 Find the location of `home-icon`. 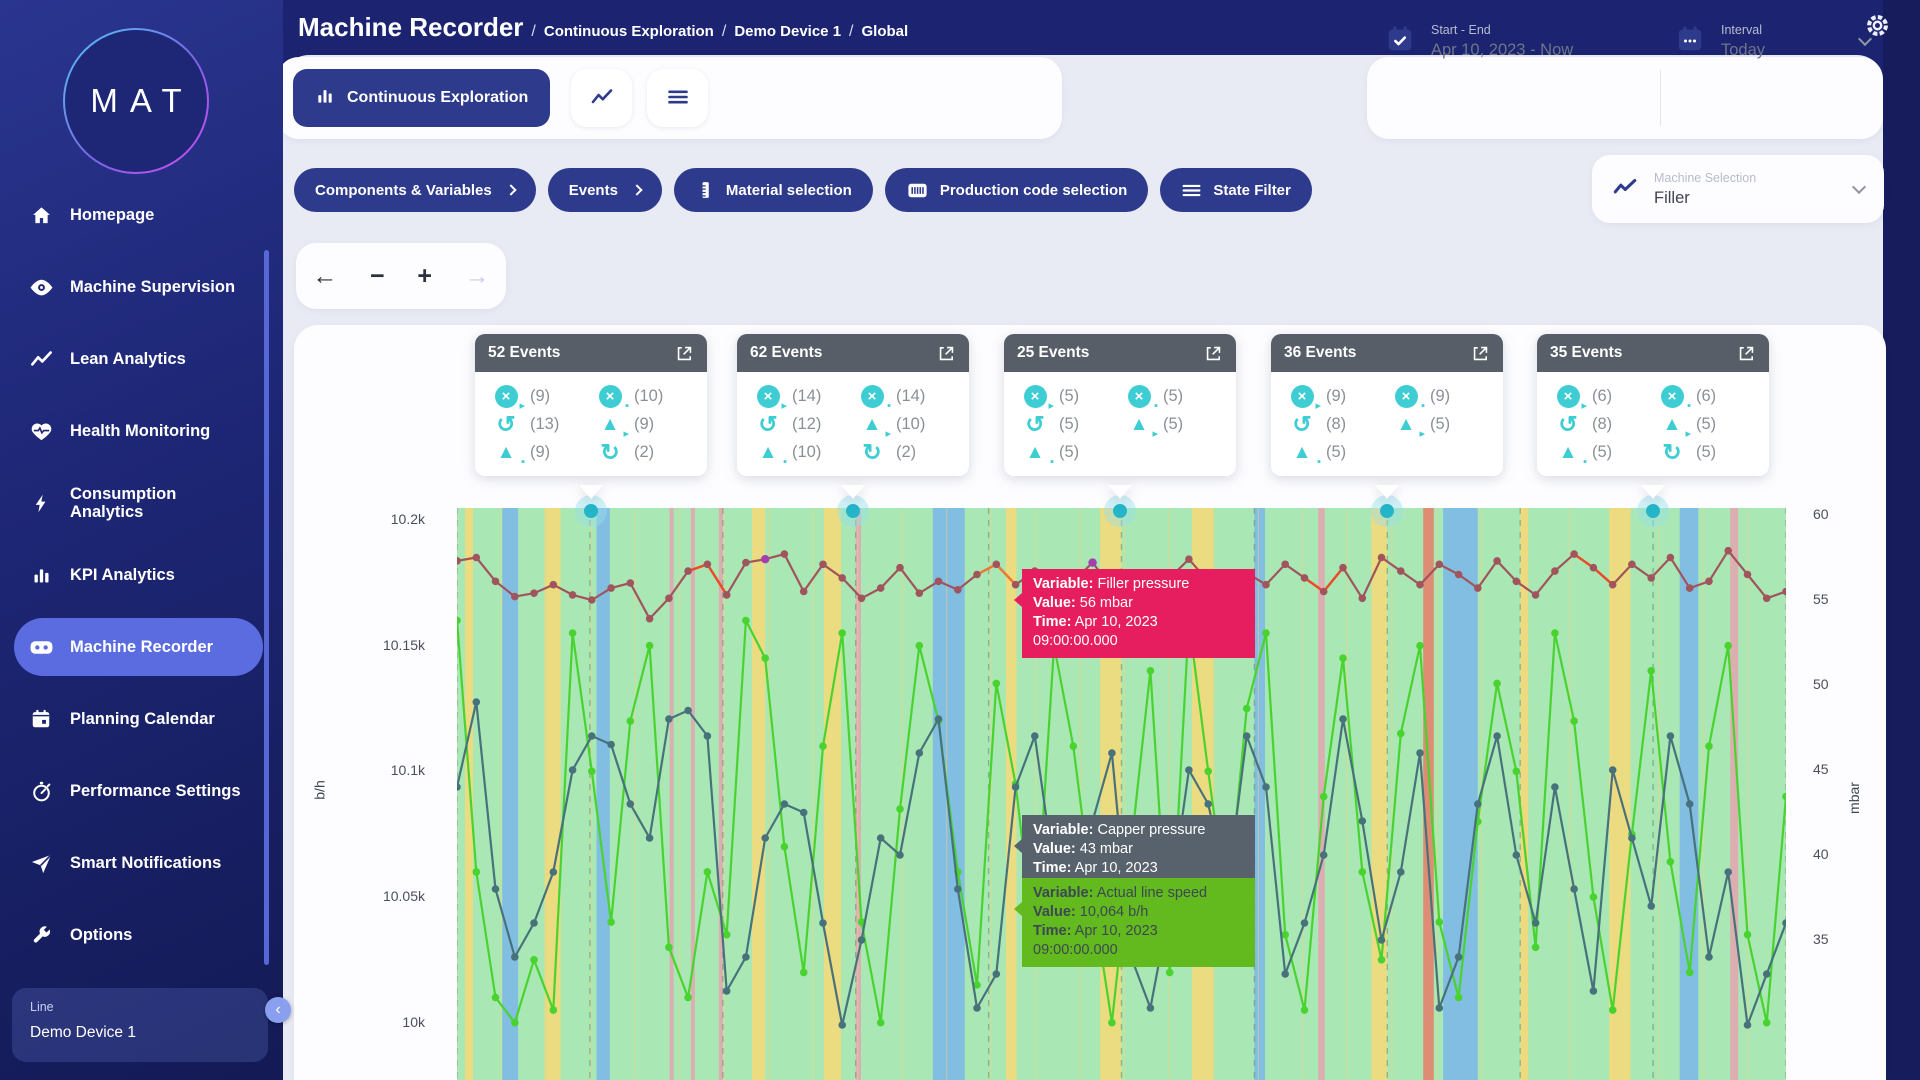

home-icon is located at coordinates (41, 215).